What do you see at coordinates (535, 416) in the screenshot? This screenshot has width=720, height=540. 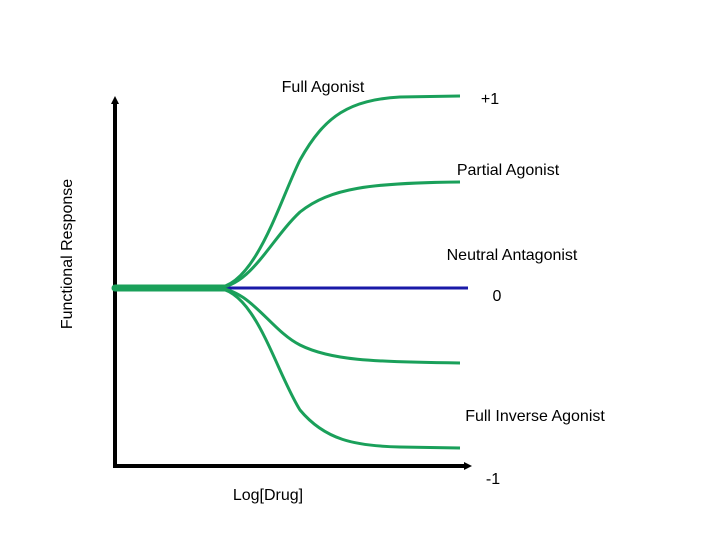 I see `full-inverse-agonist-label: Full Inverse Agonist` at bounding box center [535, 416].